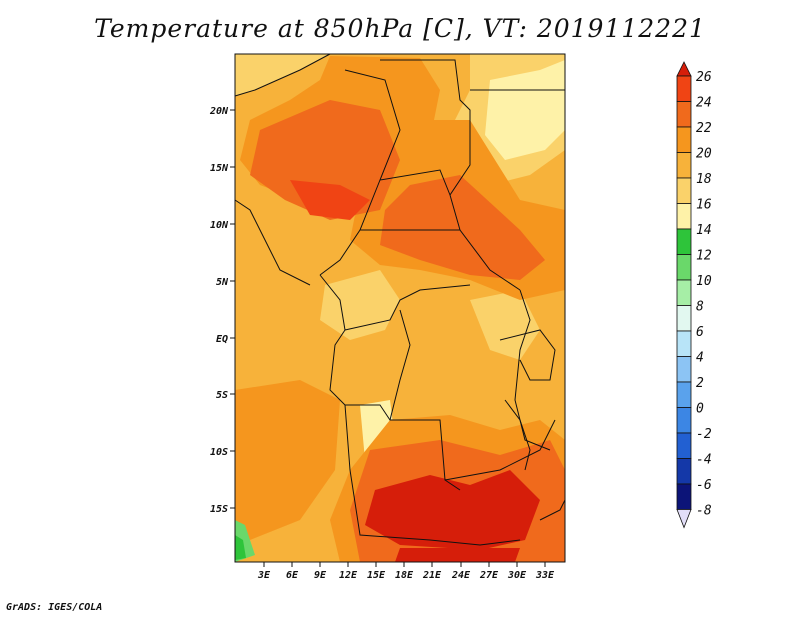 The image size is (800, 618). Describe the element at coordinates (404, 575) in the screenshot. I see `lon-tick-label: 18E` at that location.